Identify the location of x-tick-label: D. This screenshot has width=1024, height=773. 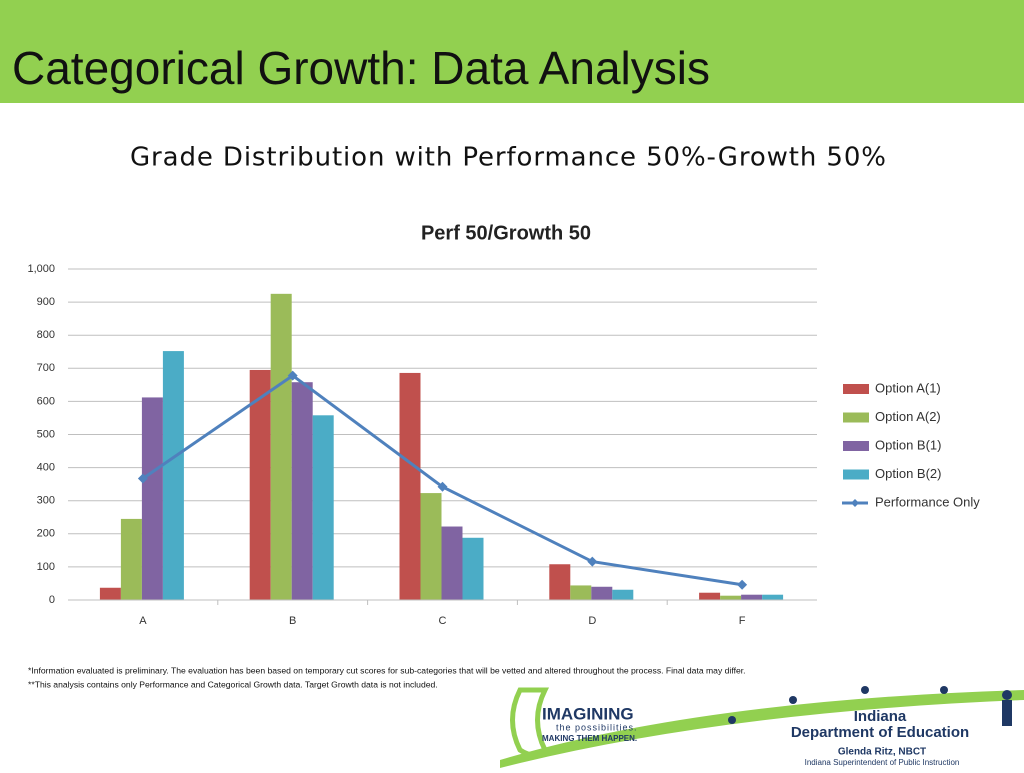
(592, 621).